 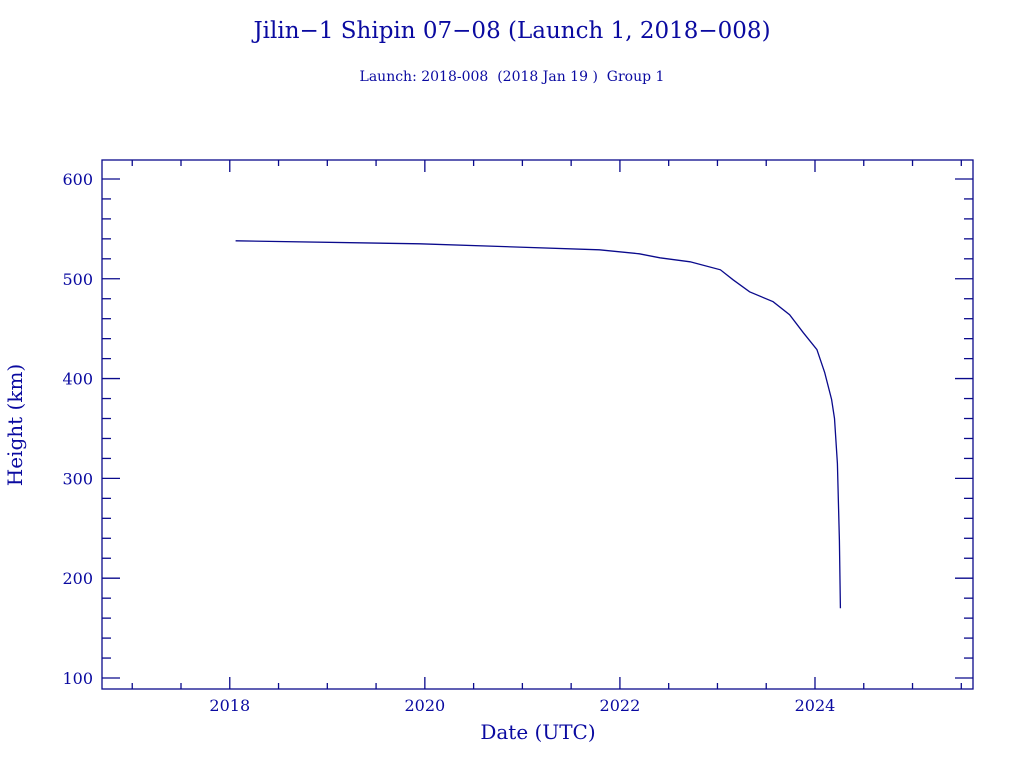 What do you see at coordinates (77, 379) in the screenshot?
I see `y-tick-label: 400` at bounding box center [77, 379].